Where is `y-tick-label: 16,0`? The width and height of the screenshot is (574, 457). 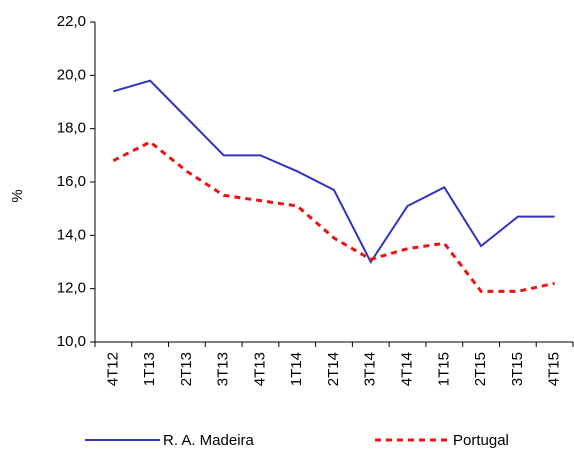 y-tick-label: 16,0 is located at coordinates (71, 181).